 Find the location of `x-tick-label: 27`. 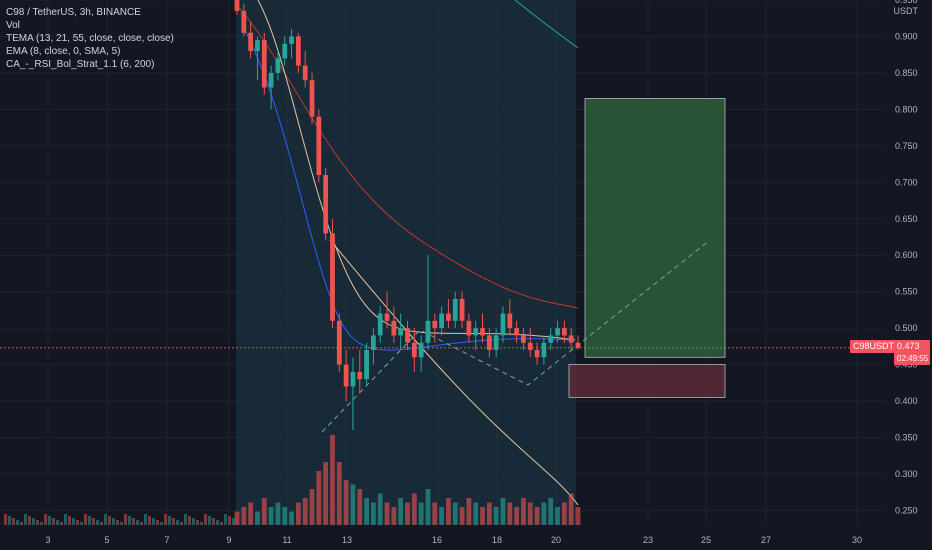

x-tick-label: 27 is located at coordinates (766, 540).